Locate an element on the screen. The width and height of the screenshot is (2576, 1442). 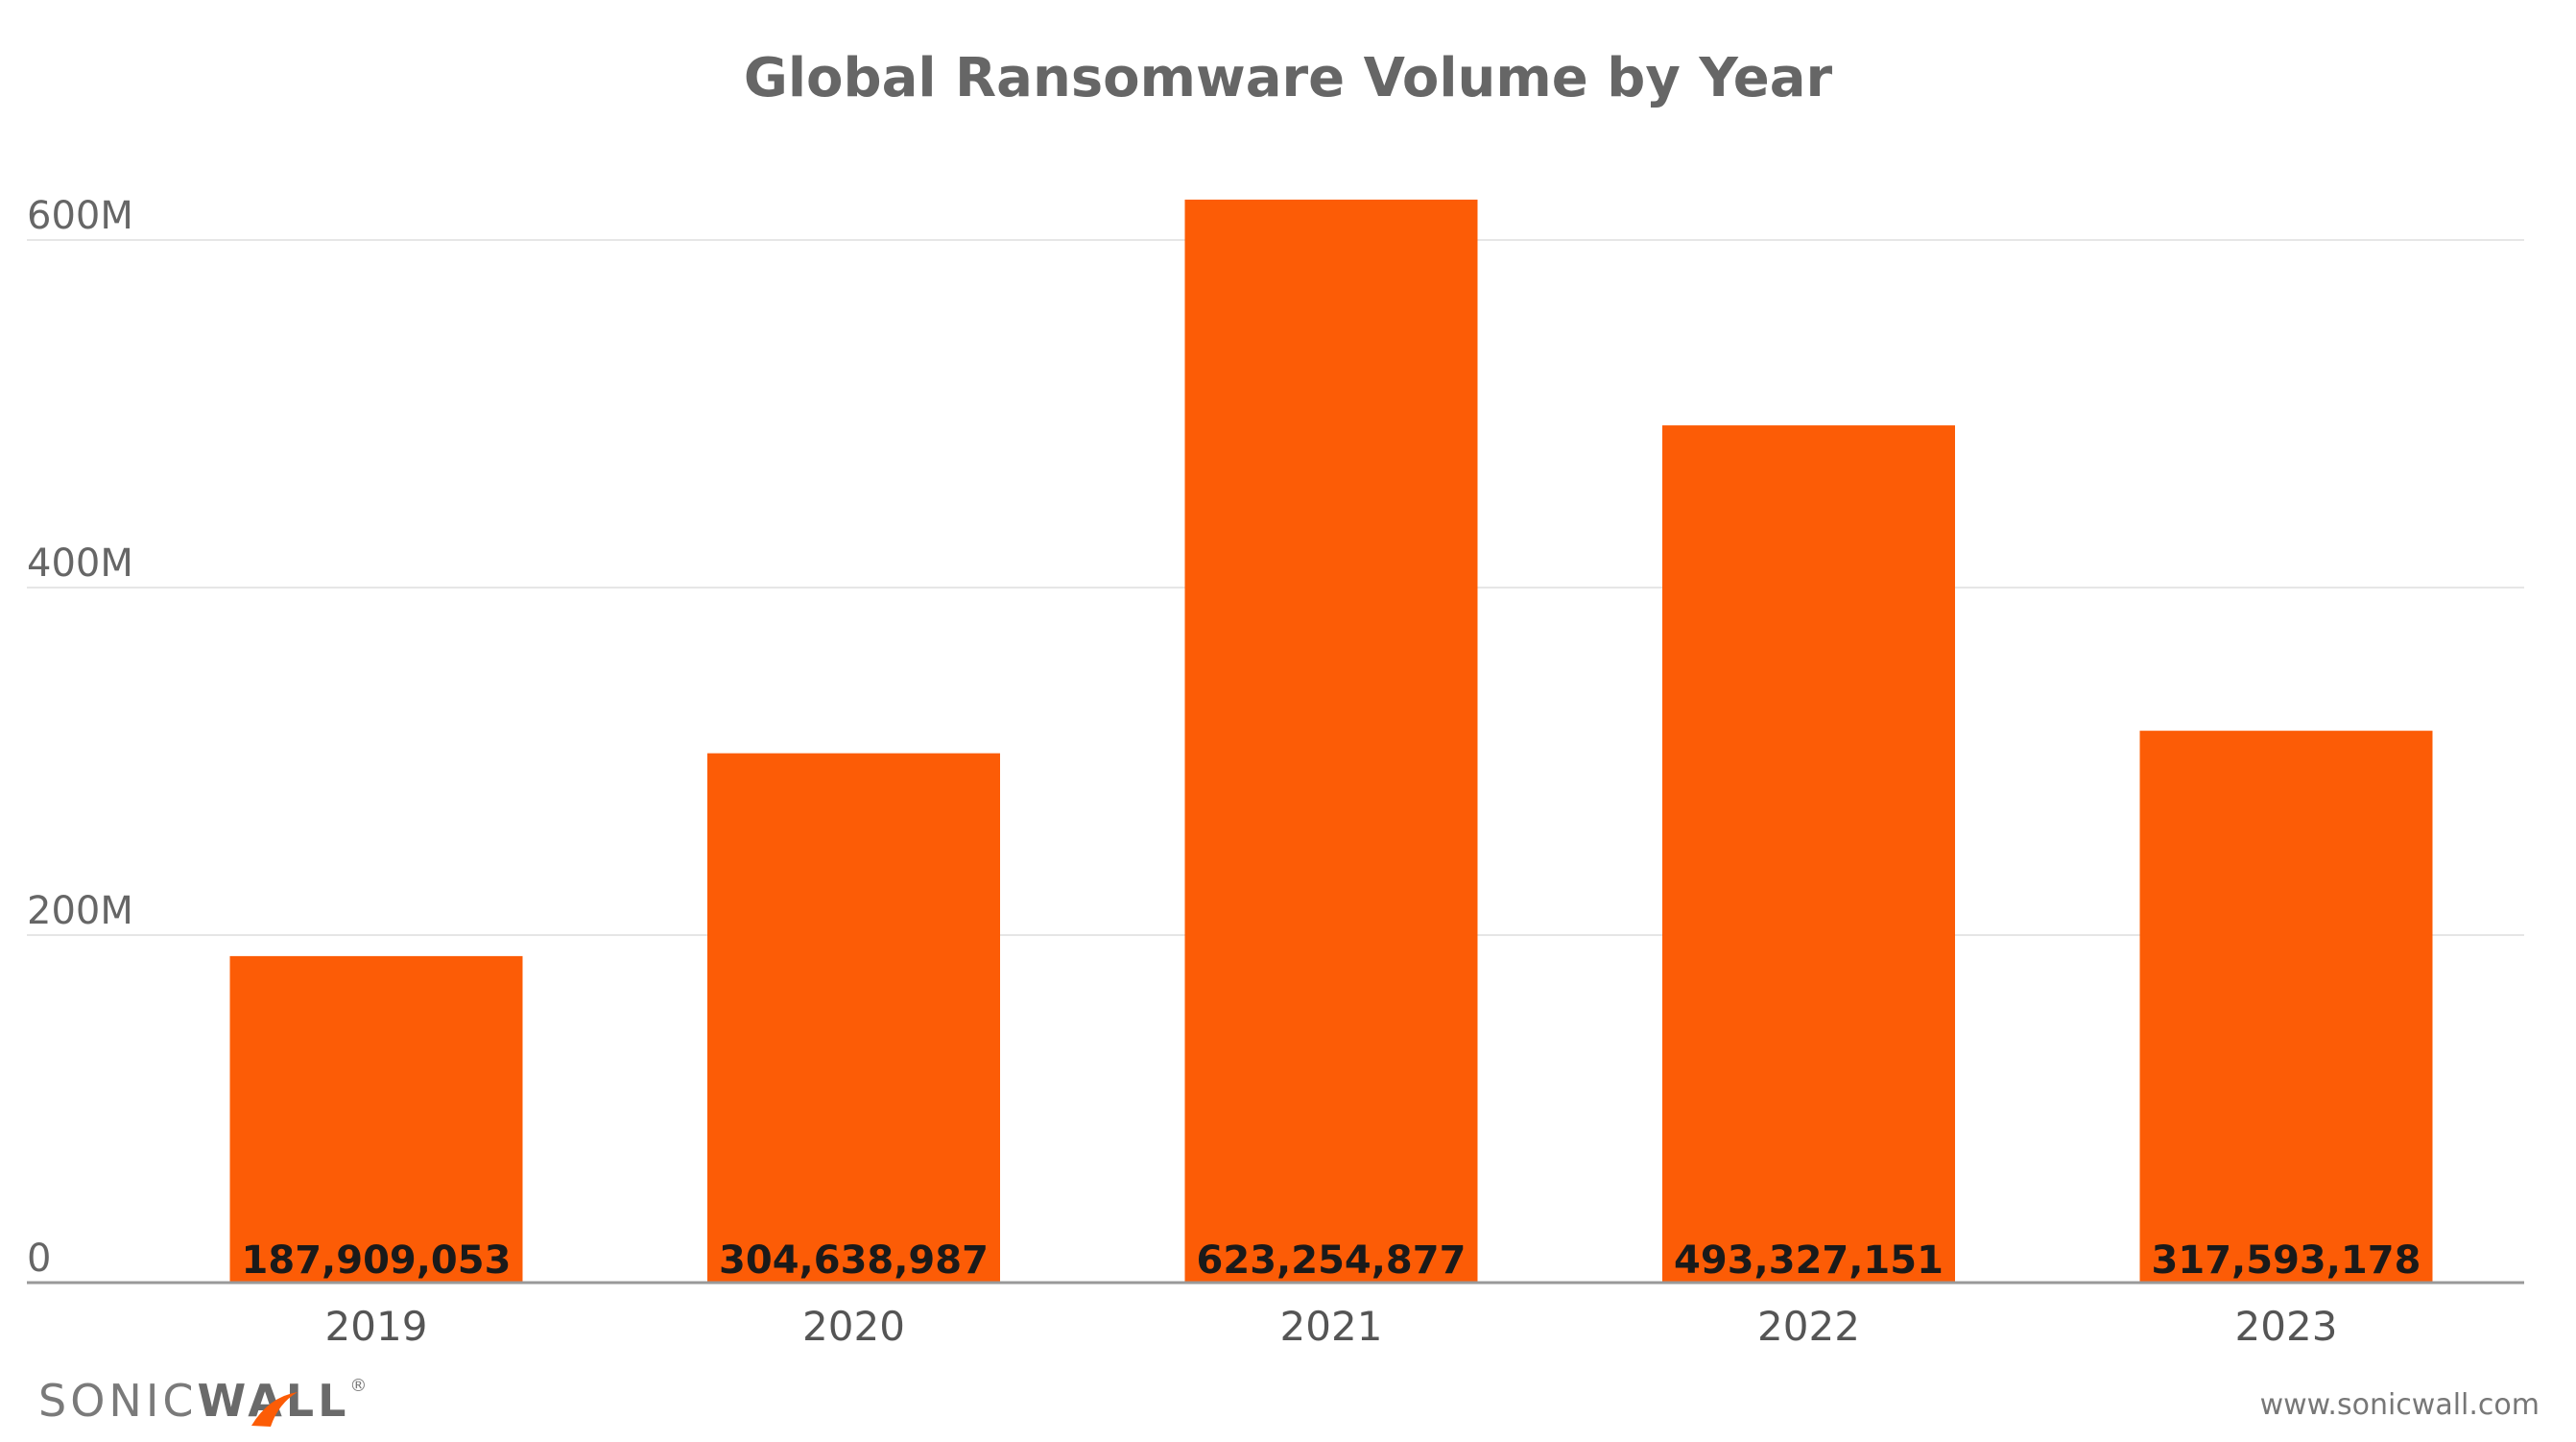
x-tick-label: 2021 is located at coordinates (1331, 1326).